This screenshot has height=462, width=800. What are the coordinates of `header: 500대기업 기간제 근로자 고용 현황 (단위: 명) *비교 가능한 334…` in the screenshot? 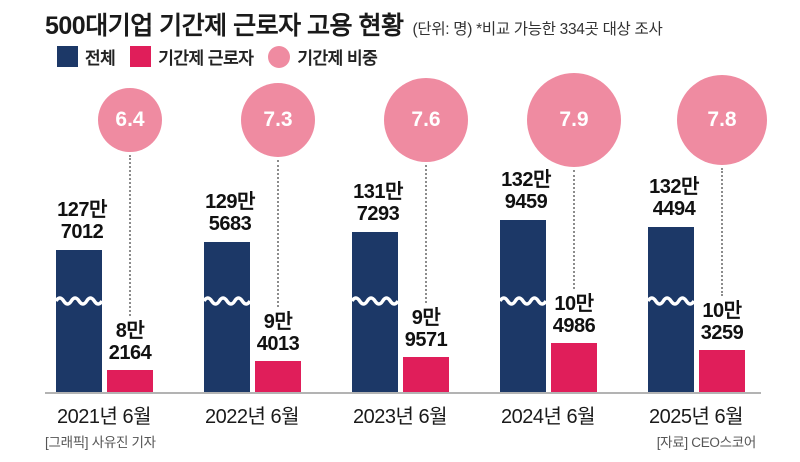 It's located at (354, 24).